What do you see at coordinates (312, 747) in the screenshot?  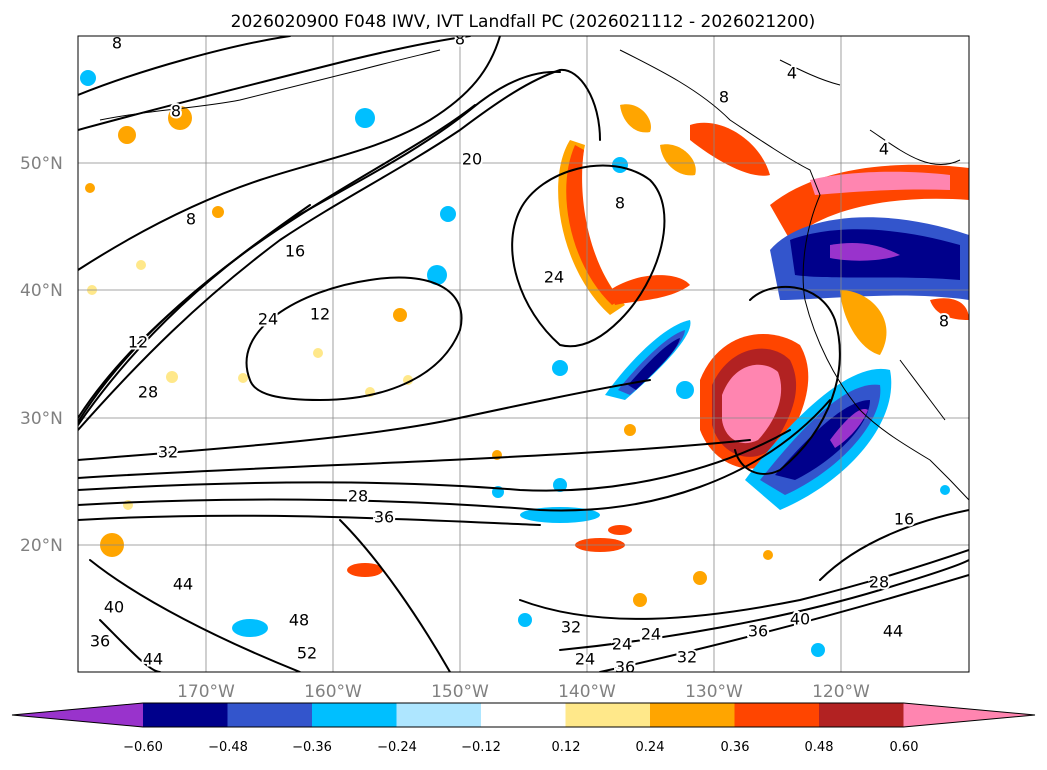 I see `colorbar-tick-label: −0.36` at bounding box center [312, 747].